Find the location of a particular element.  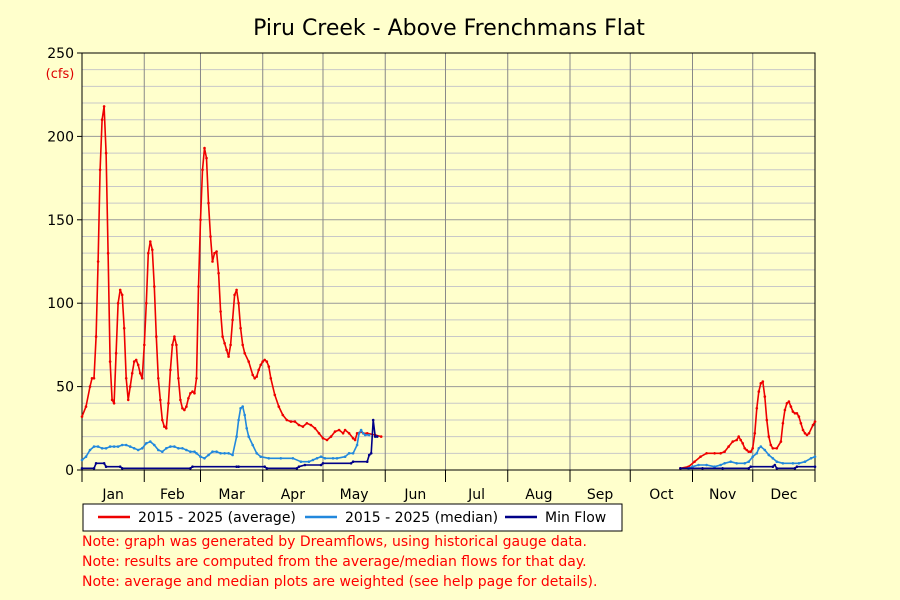

legend-label: 2015 - 2025 (median) is located at coordinates (421, 518).